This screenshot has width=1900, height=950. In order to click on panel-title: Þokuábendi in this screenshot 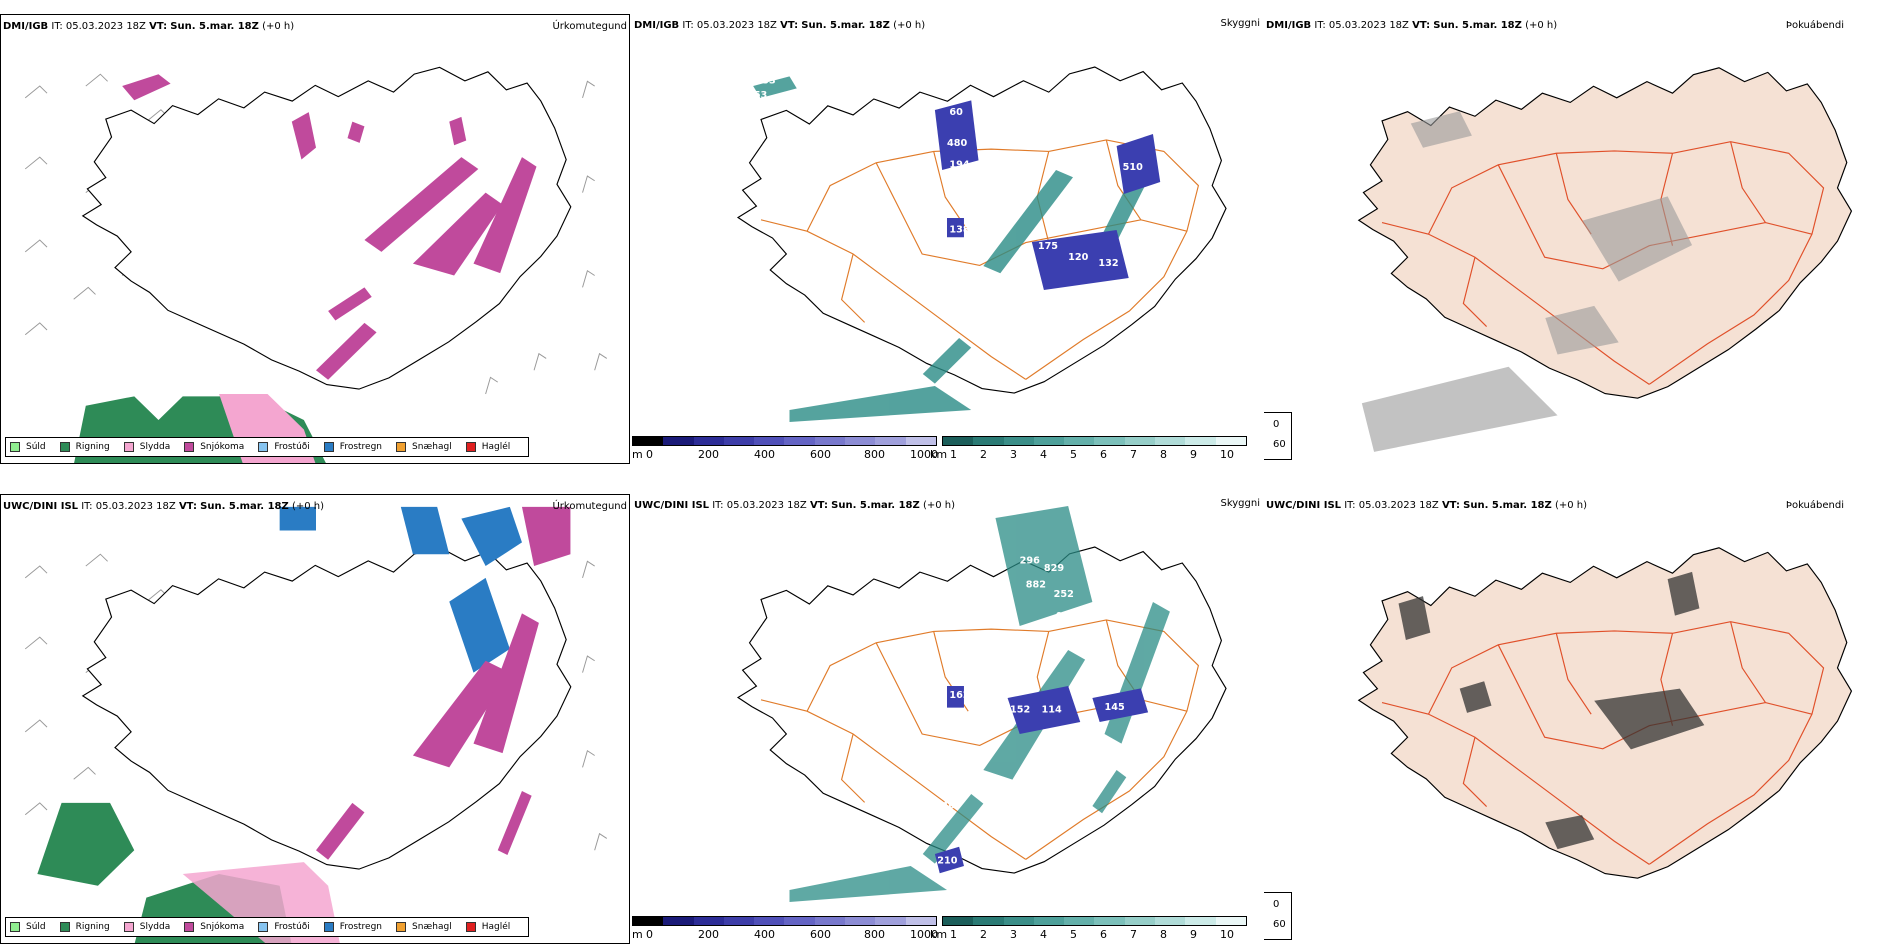, I will do `click(1814, 505)`.